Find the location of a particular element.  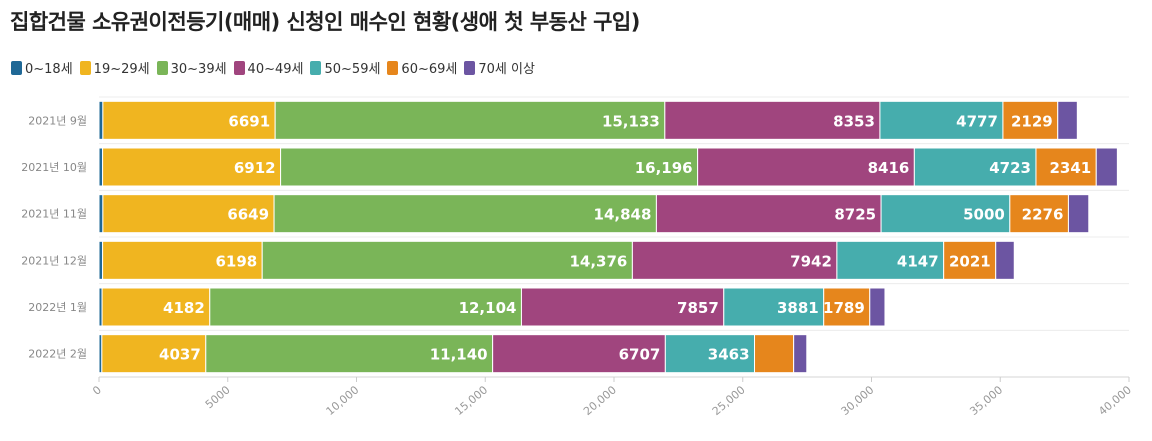

legend-label: 0~18세 is located at coordinates (49, 69).